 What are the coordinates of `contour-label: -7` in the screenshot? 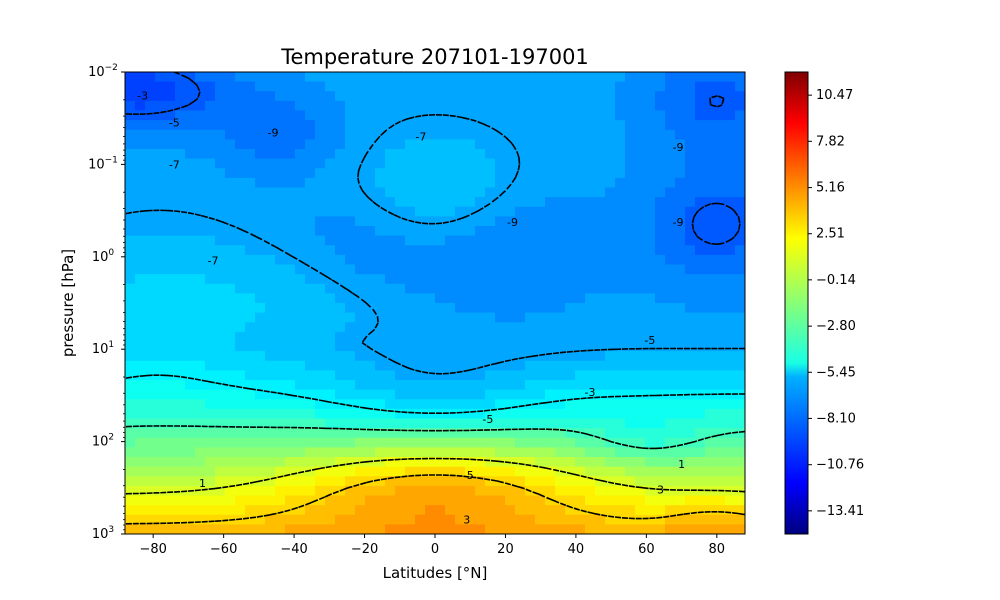 It's located at (213, 261).